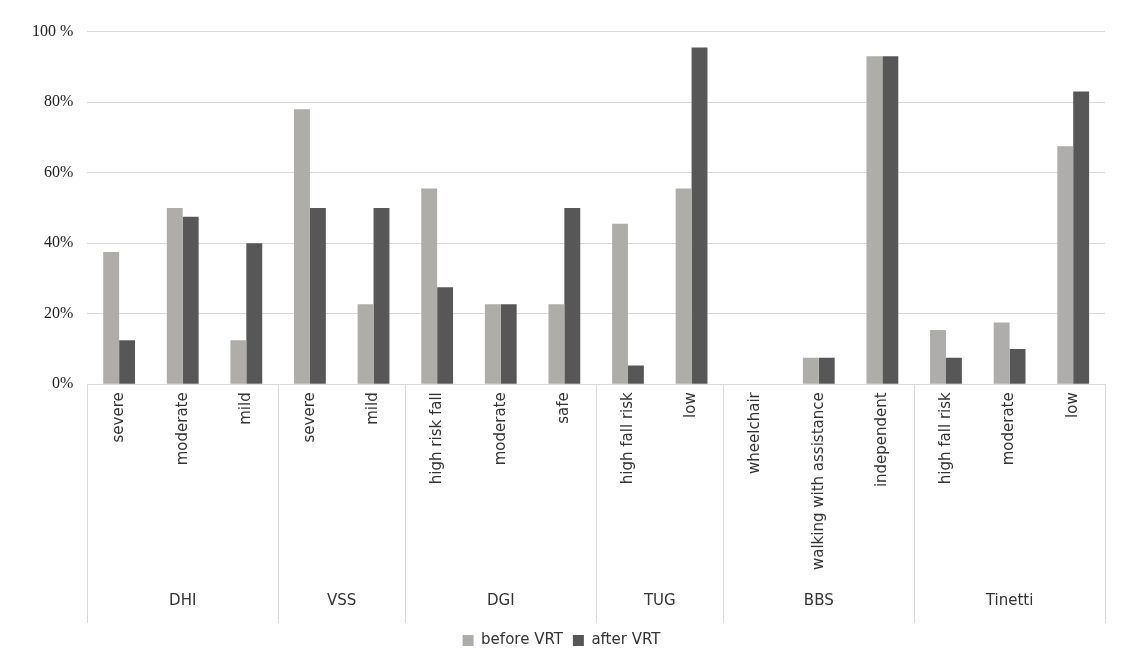 Image resolution: width=1129 pixels, height=671 pixels. I want to click on text: DHI, so click(183, 599).